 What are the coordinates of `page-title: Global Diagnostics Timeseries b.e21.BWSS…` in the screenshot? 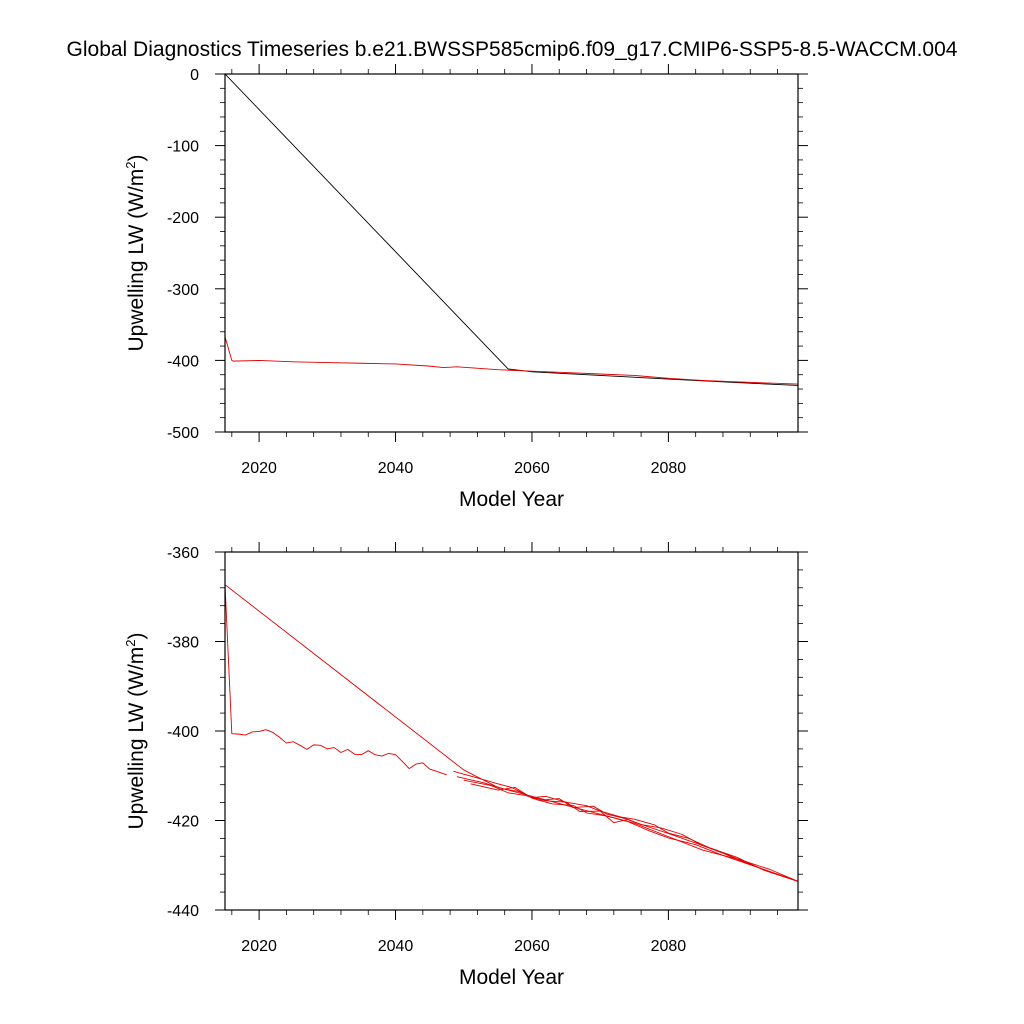 It's located at (512, 49).